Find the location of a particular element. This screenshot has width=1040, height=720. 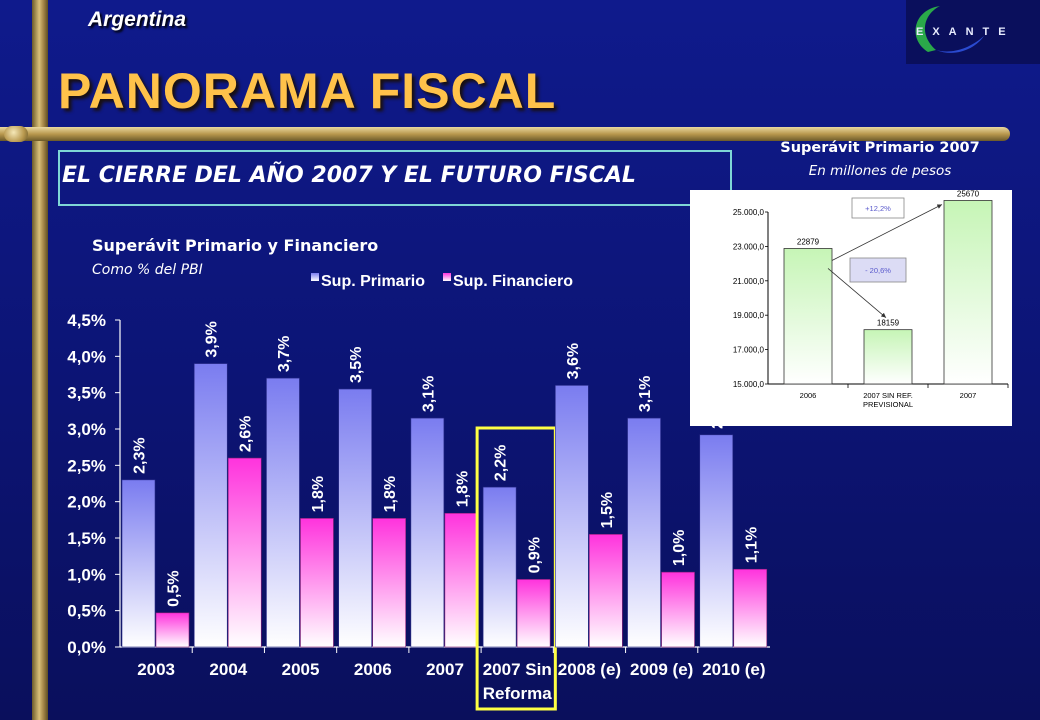

data-label-primario: 3,7% is located at coordinates (284, 354).